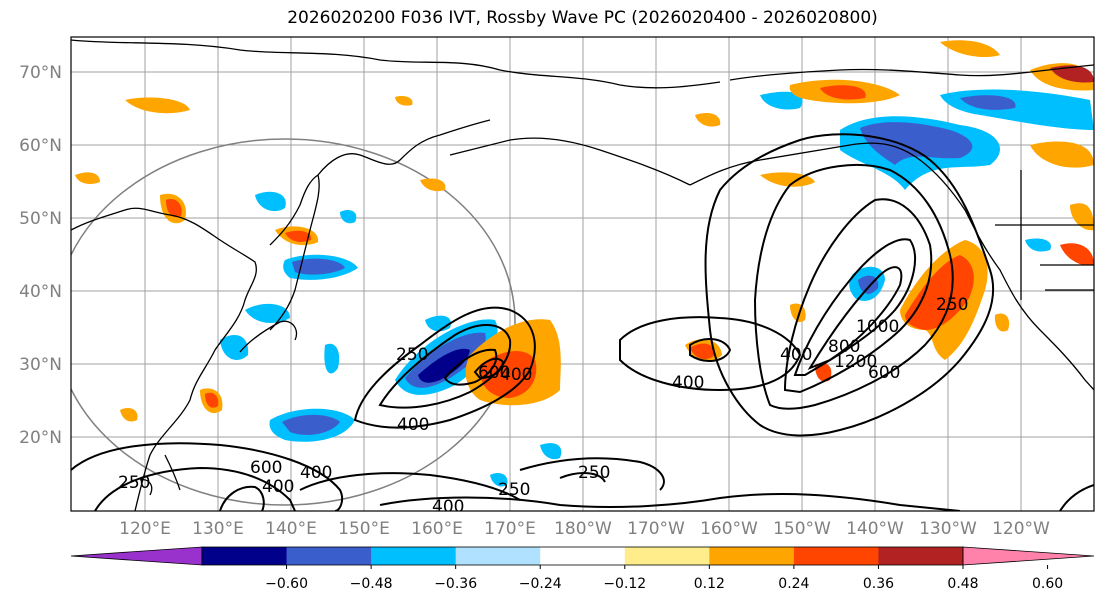 This screenshot has height=604, width=1105. I want to click on lon-label: 150°W, so click(802, 529).